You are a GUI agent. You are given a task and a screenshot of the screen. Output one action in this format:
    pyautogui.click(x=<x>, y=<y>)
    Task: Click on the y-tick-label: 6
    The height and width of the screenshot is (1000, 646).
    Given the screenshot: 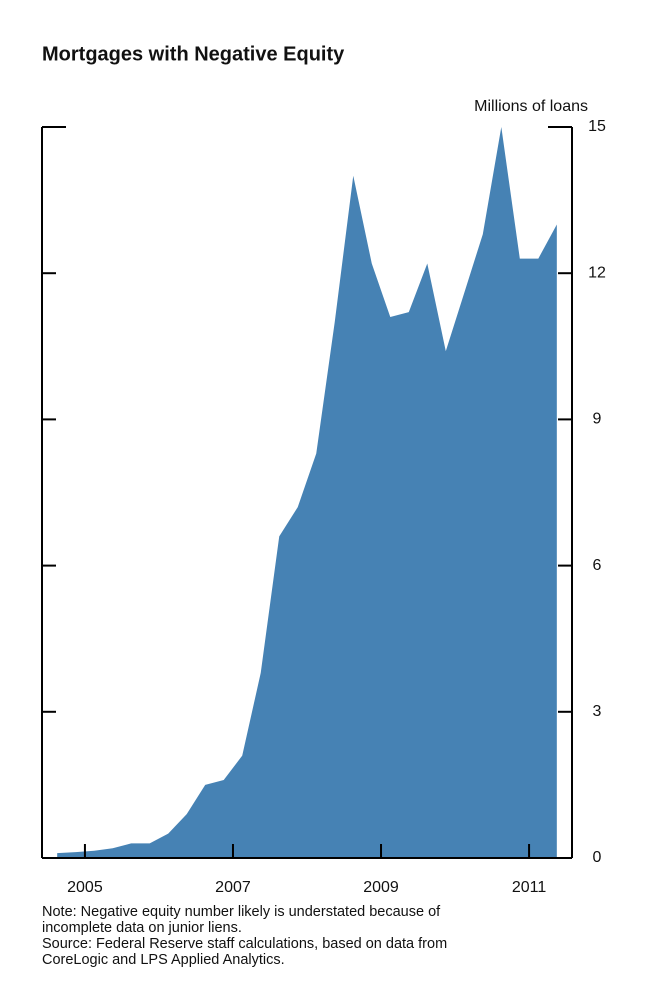 What is the action you would take?
    pyautogui.click(x=597, y=565)
    